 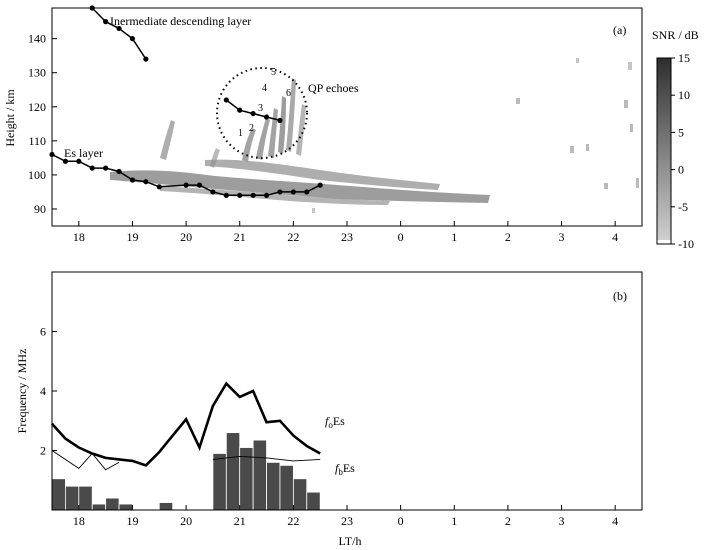 I want to click on descending-layer-annotation: Inermediate descending layer, so click(x=180, y=21).